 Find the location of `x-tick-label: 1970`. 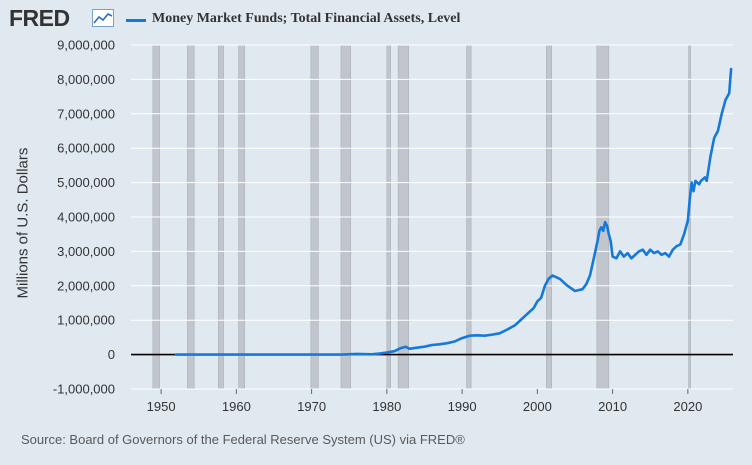

x-tick-label: 1970 is located at coordinates (311, 406).